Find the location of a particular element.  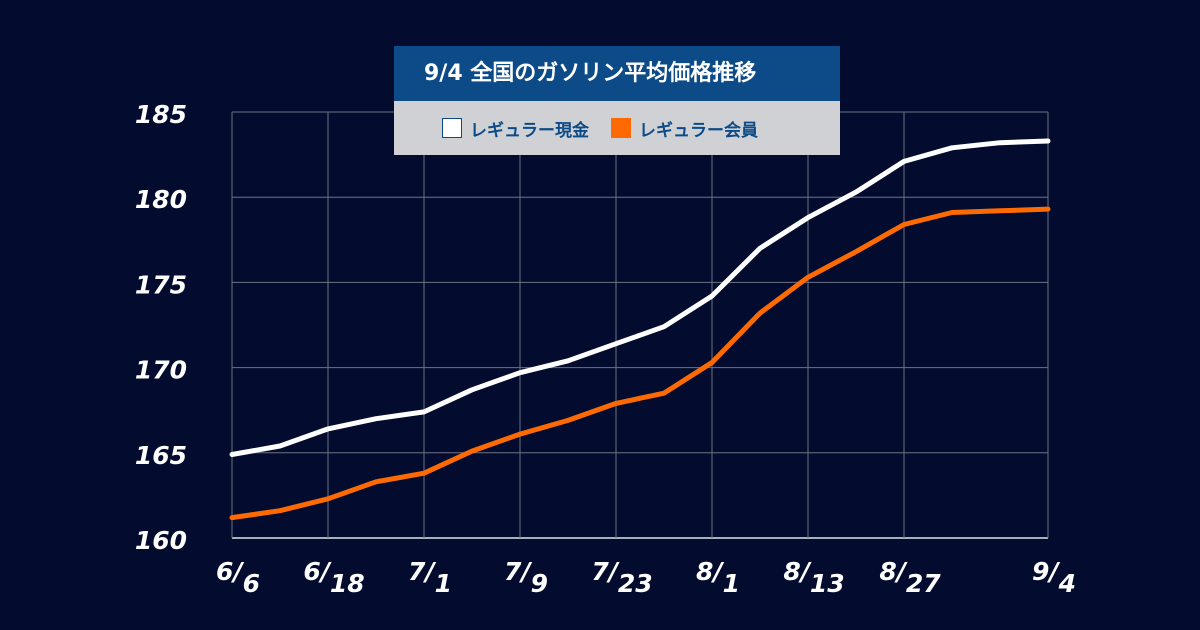

legend-items: レギュラー現金 レギュラー会員 is located at coordinates (617, 128).